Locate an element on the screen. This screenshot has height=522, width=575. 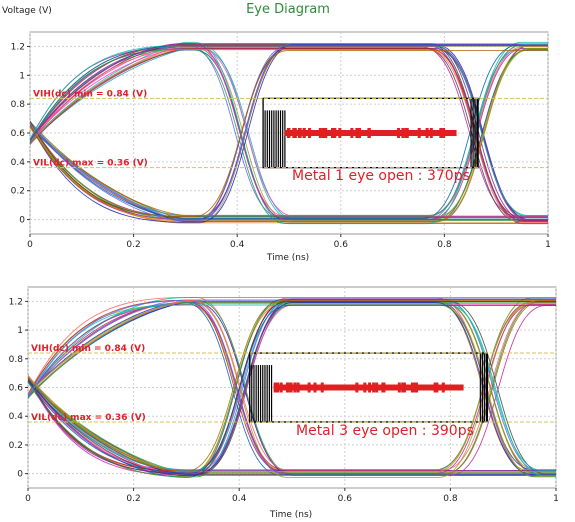
y-tick-label: 0.2 is located at coordinates (16, 446).